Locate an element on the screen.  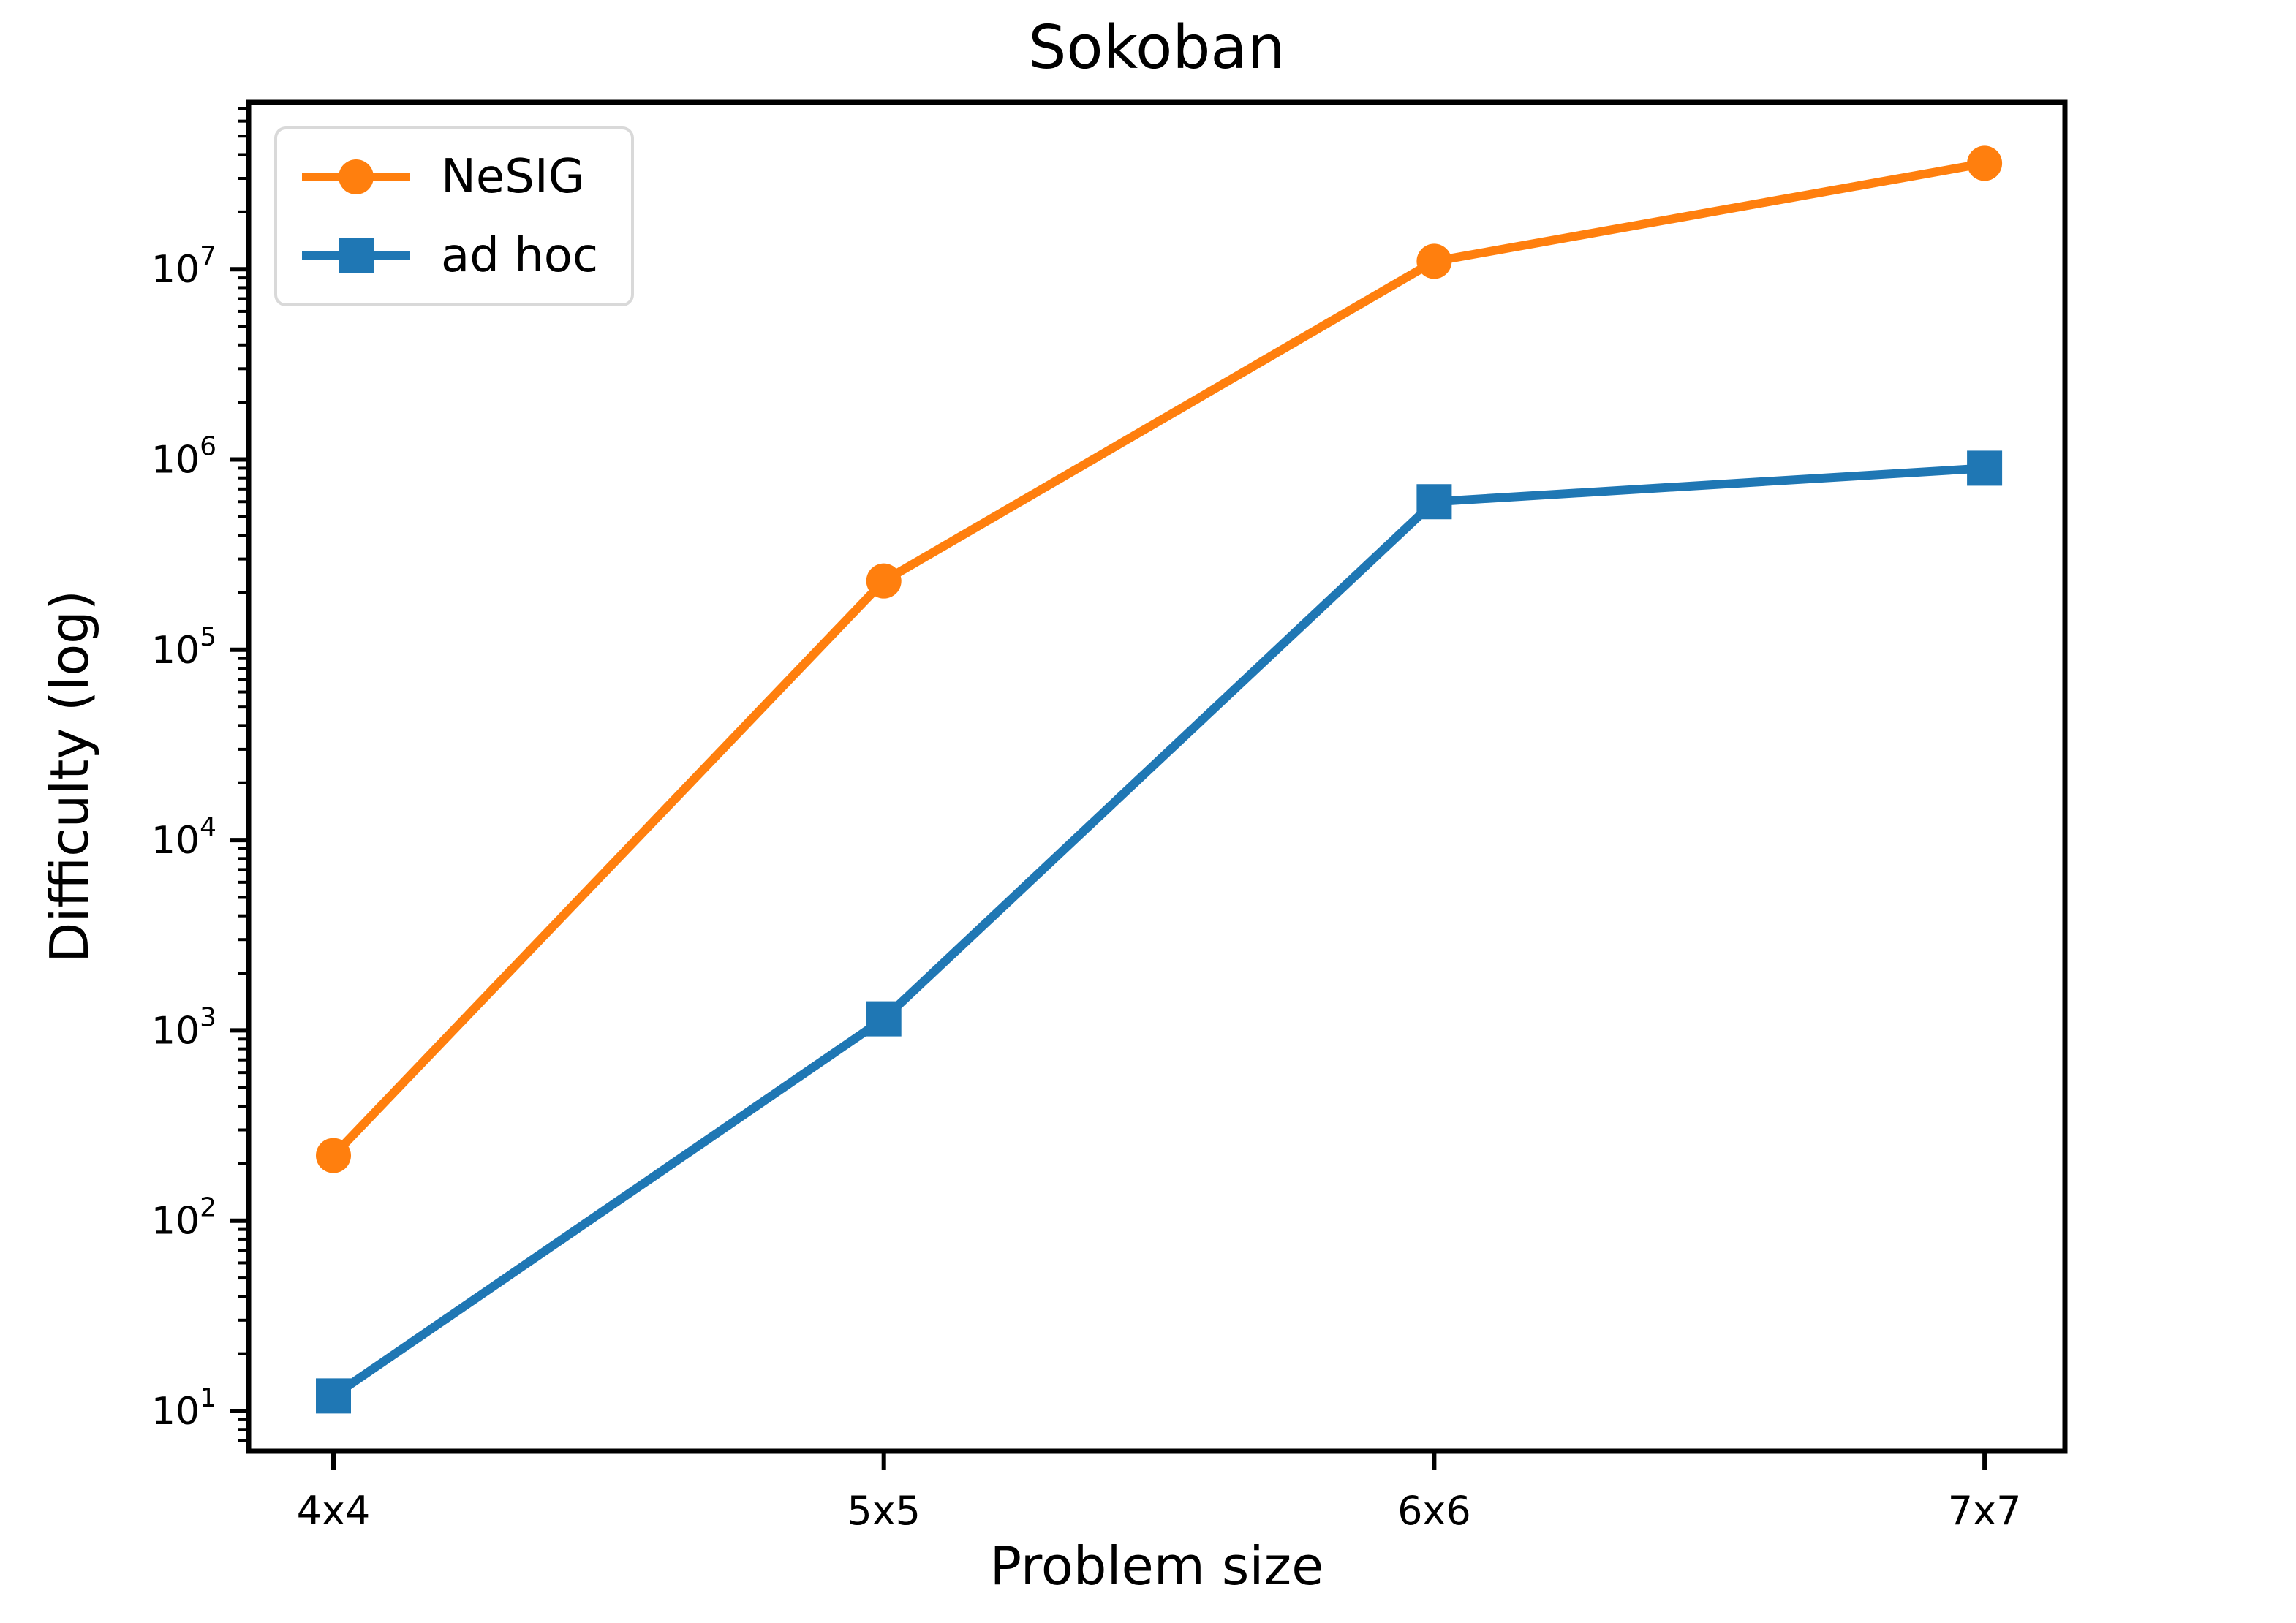
y-axis-label: Difficulty (log) is located at coordinates (69, 776).